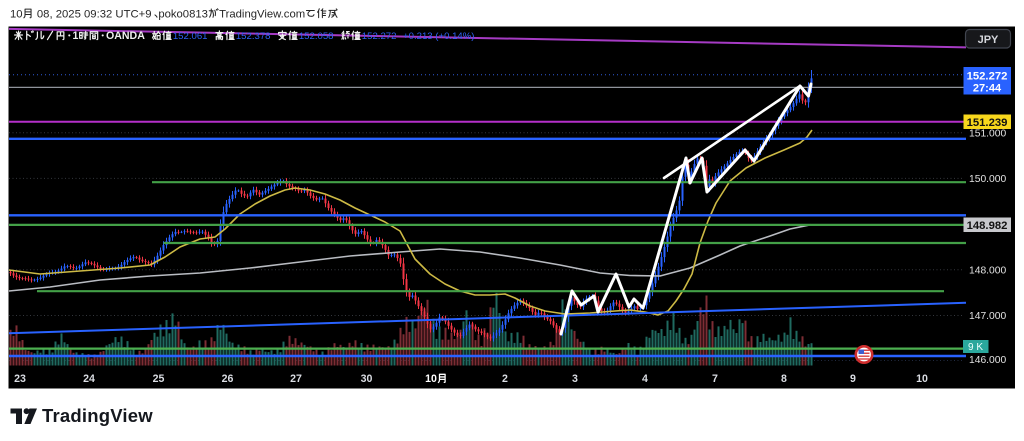  What do you see at coordinates (975, 347) in the screenshot?
I see `svg-text: 9 K` at bounding box center [975, 347].